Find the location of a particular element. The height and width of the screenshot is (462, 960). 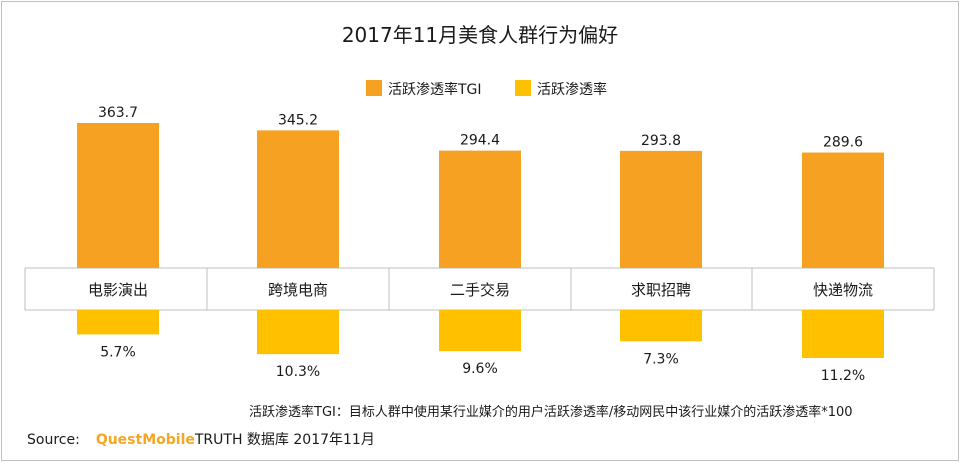

category-label: 跨境电商 is located at coordinates (298, 290).